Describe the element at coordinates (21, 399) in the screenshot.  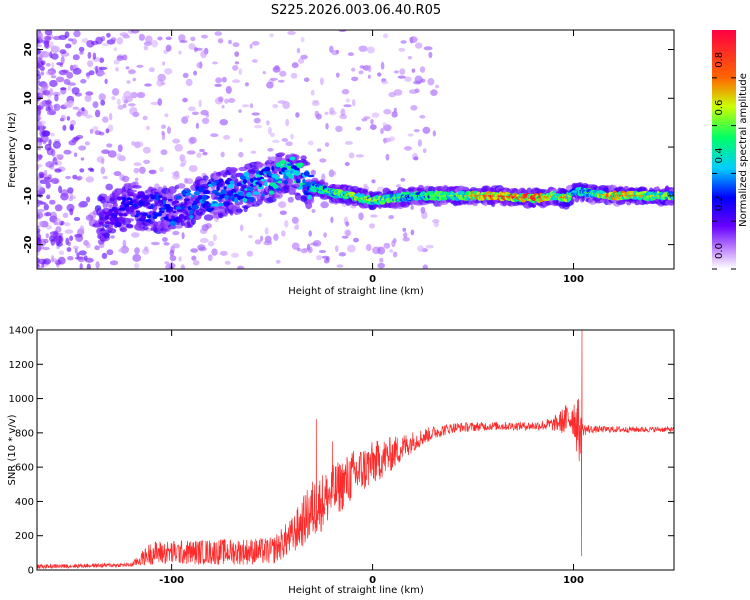
I see `y-tick-label: 1000` at that location.